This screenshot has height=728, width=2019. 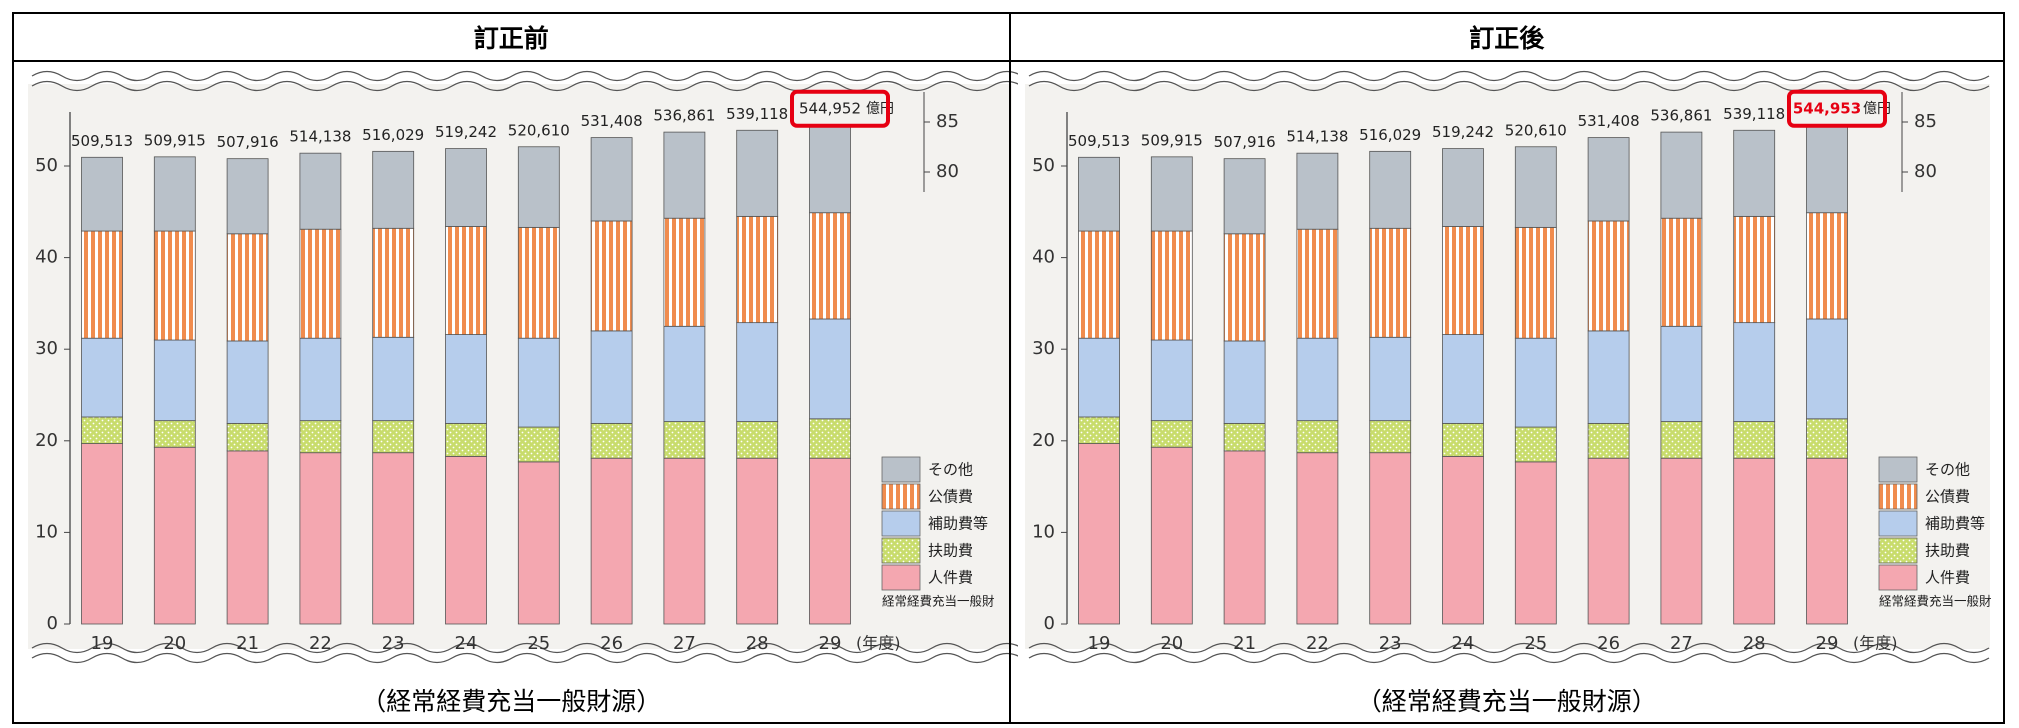 What do you see at coordinates (1826, 108) in the screenshot?
I see `total-label: 544,953` at bounding box center [1826, 108].